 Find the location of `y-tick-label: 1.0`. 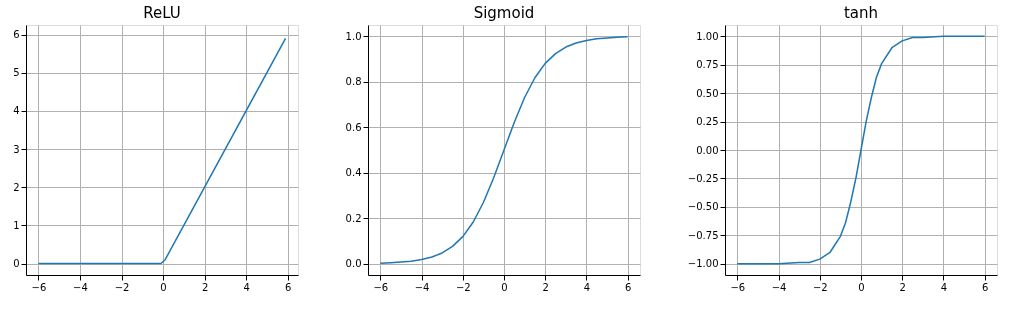

y-tick-label: 1.0 is located at coordinates (353, 36).